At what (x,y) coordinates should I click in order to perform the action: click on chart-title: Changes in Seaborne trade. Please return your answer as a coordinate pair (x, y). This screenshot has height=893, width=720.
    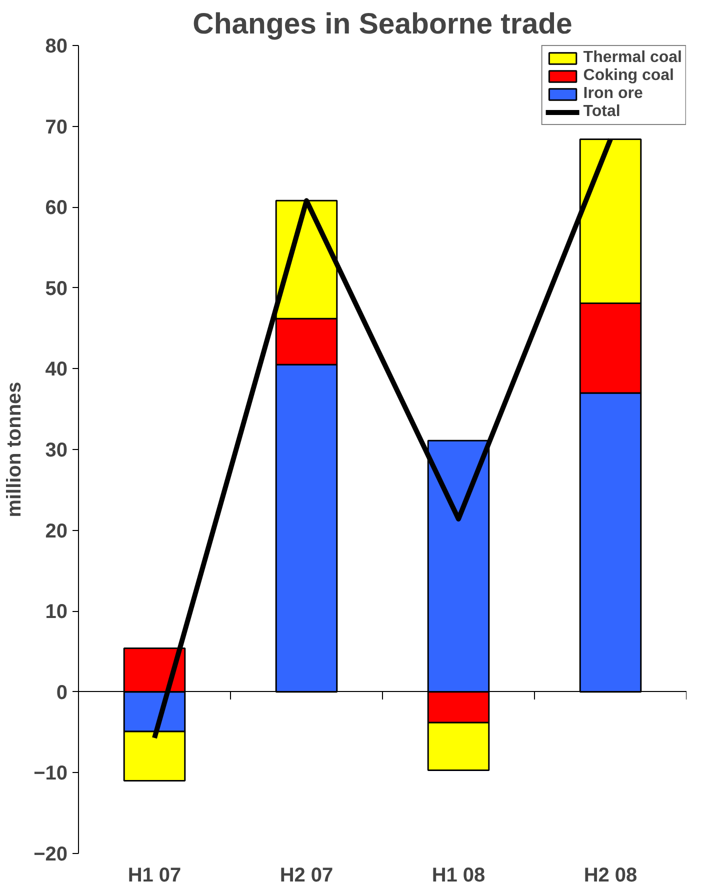
    Looking at the image, I should click on (382, 24).